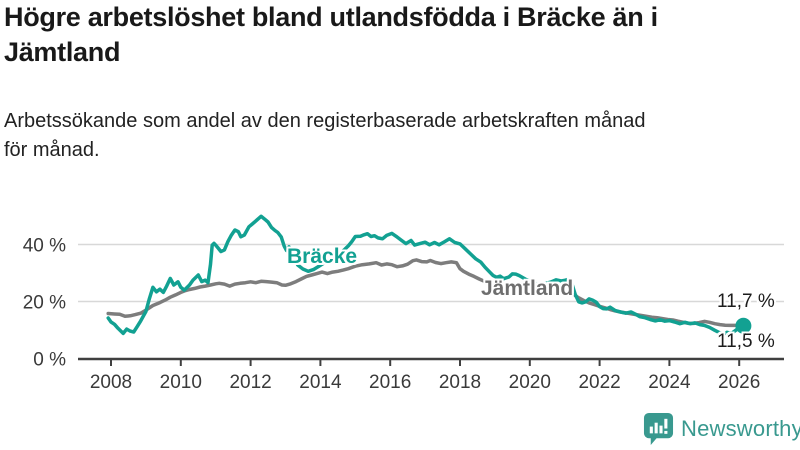 This screenshot has height=450, width=800. What do you see at coordinates (250, 382) in the screenshot?
I see `x-axis-label: 2012` at bounding box center [250, 382].